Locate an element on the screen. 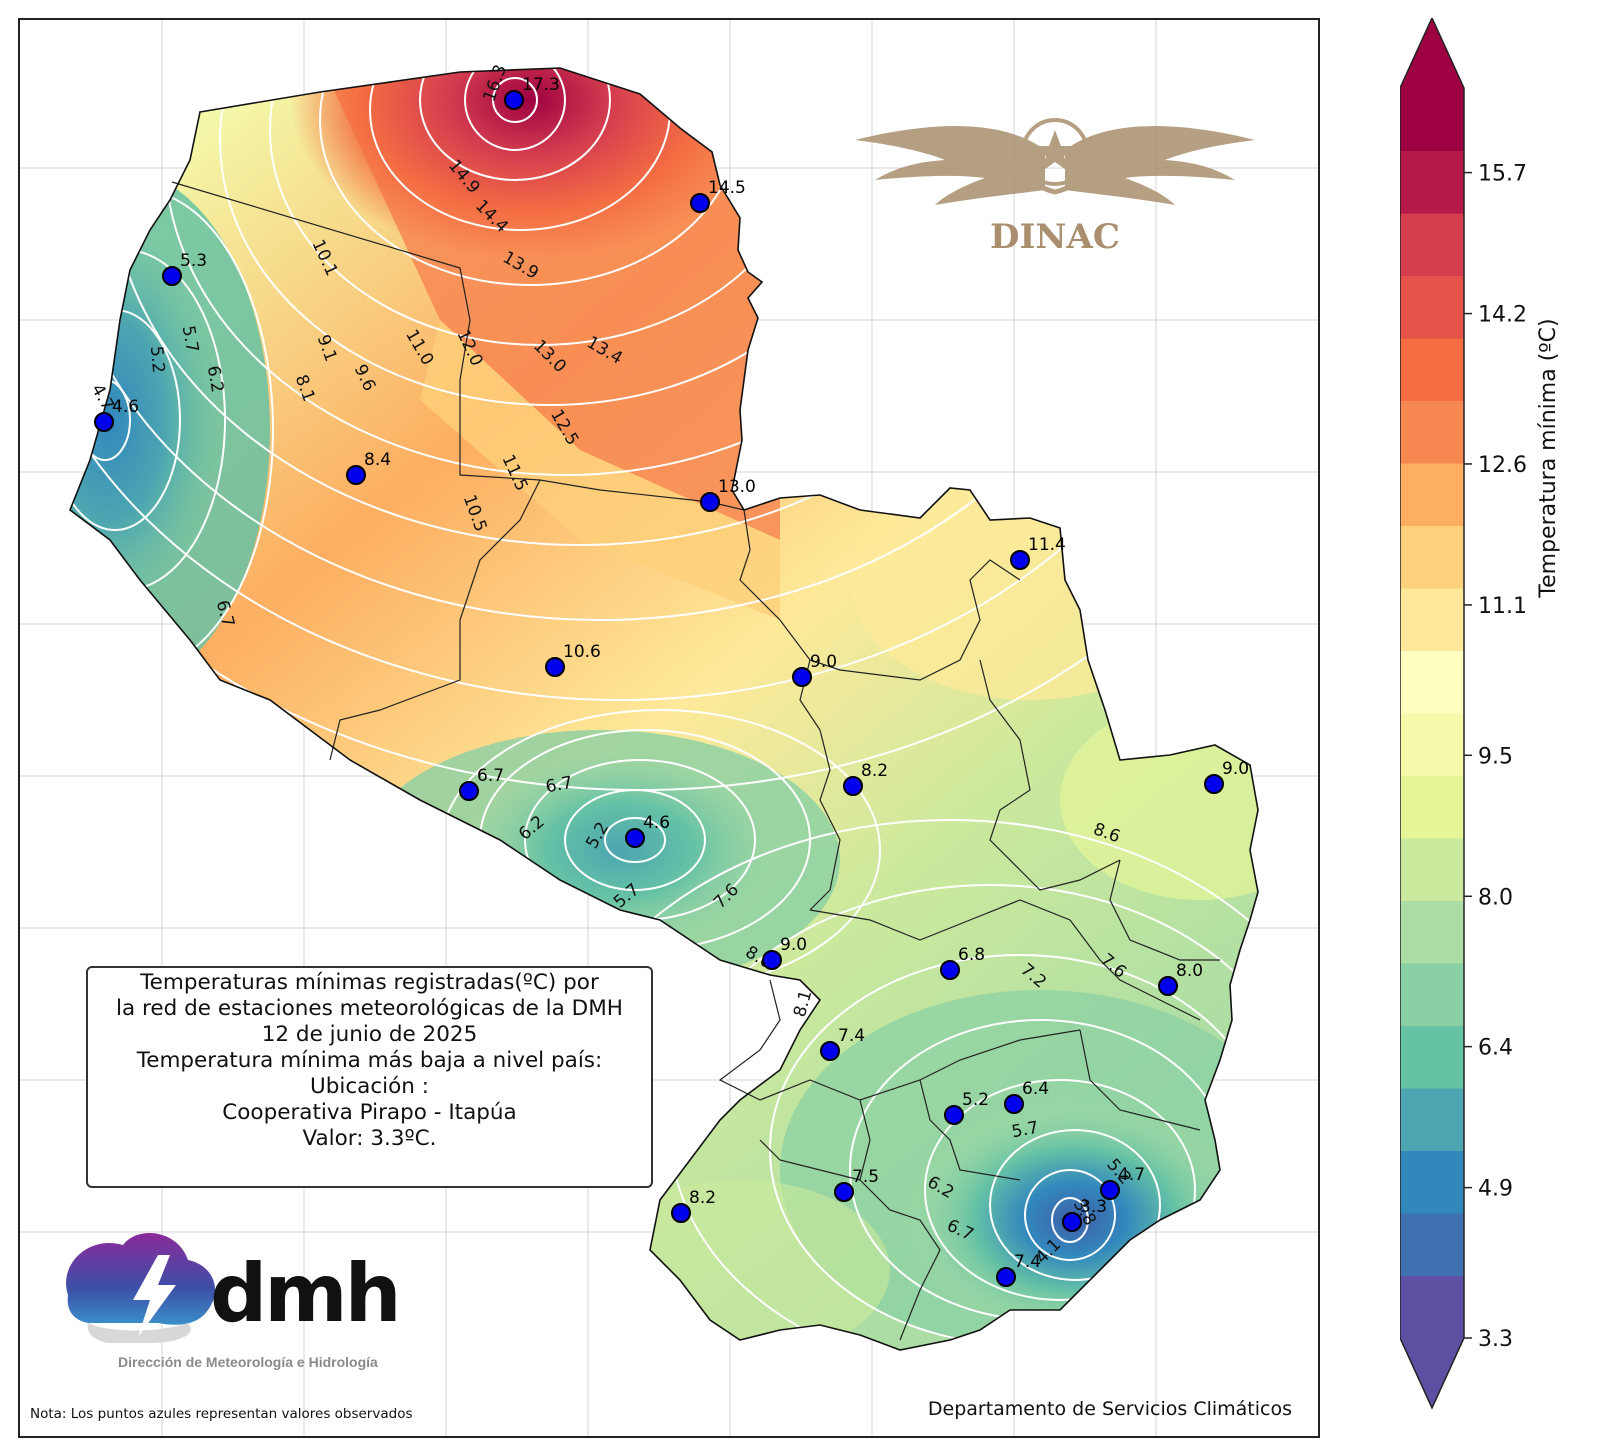 This screenshot has width=1600, height=1450. dinac-logo: DINAC is located at coordinates (1055, 187).